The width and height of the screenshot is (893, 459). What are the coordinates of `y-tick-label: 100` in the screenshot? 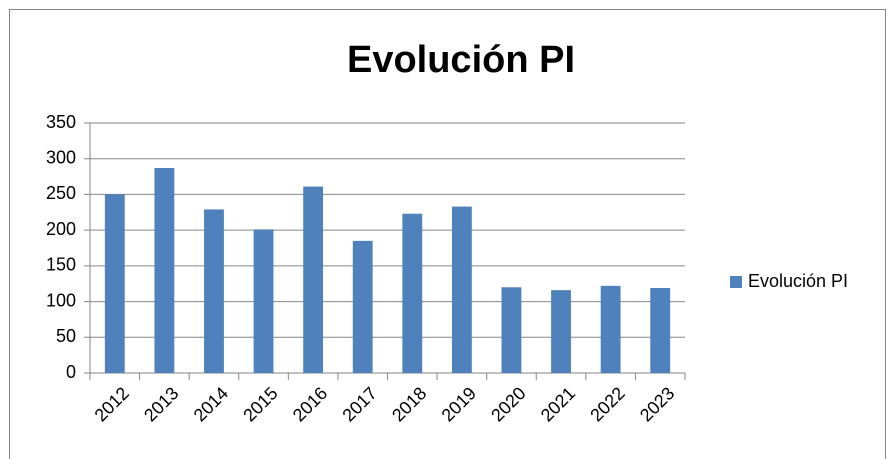 It's located at (61, 300).